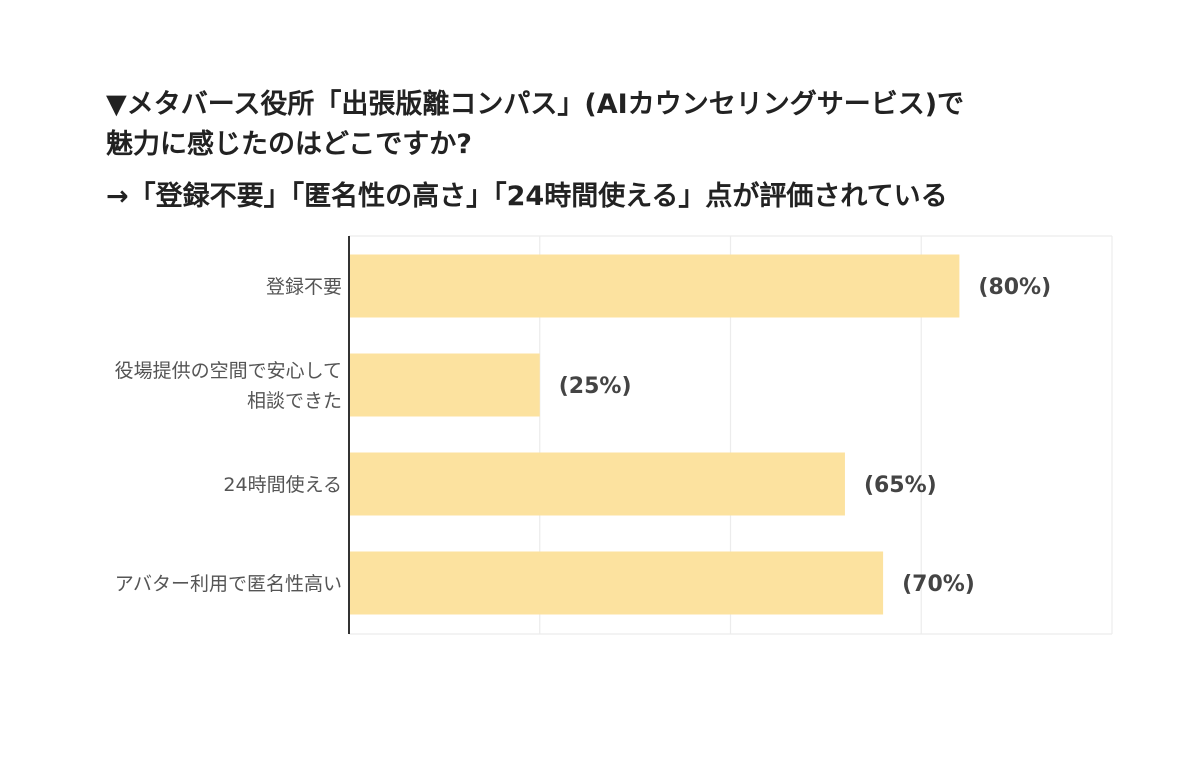  Describe the element at coordinates (228, 584) in the screenshot. I see `category-label-4: アバター利用で匿名性高い` at that location.